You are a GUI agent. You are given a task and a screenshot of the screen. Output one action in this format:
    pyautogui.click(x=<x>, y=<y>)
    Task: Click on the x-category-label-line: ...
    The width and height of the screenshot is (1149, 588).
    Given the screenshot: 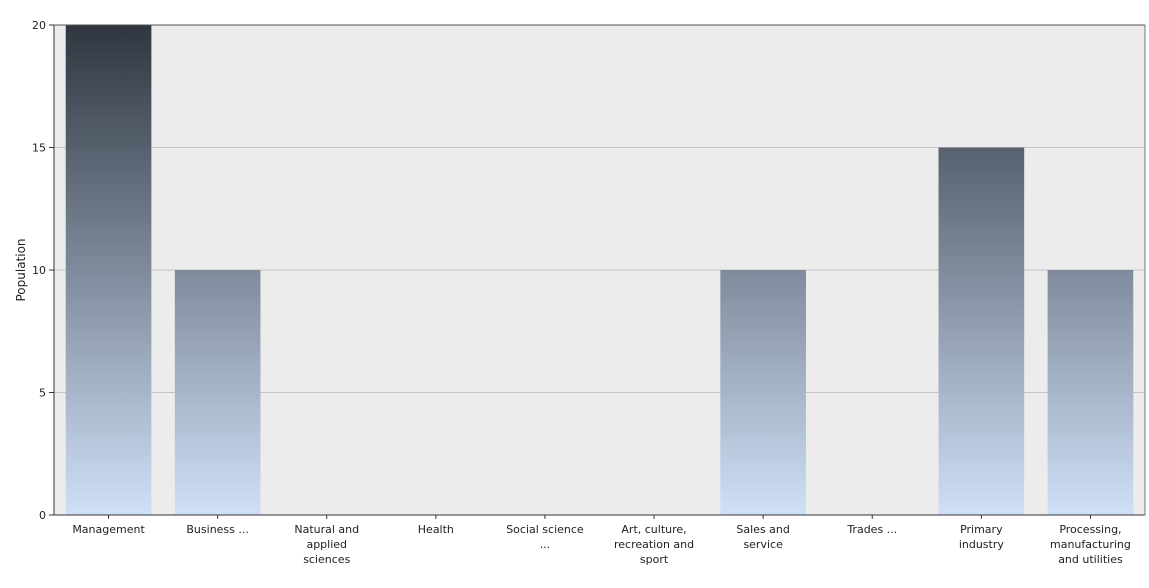 What is the action you would take?
    pyautogui.click(x=545, y=544)
    